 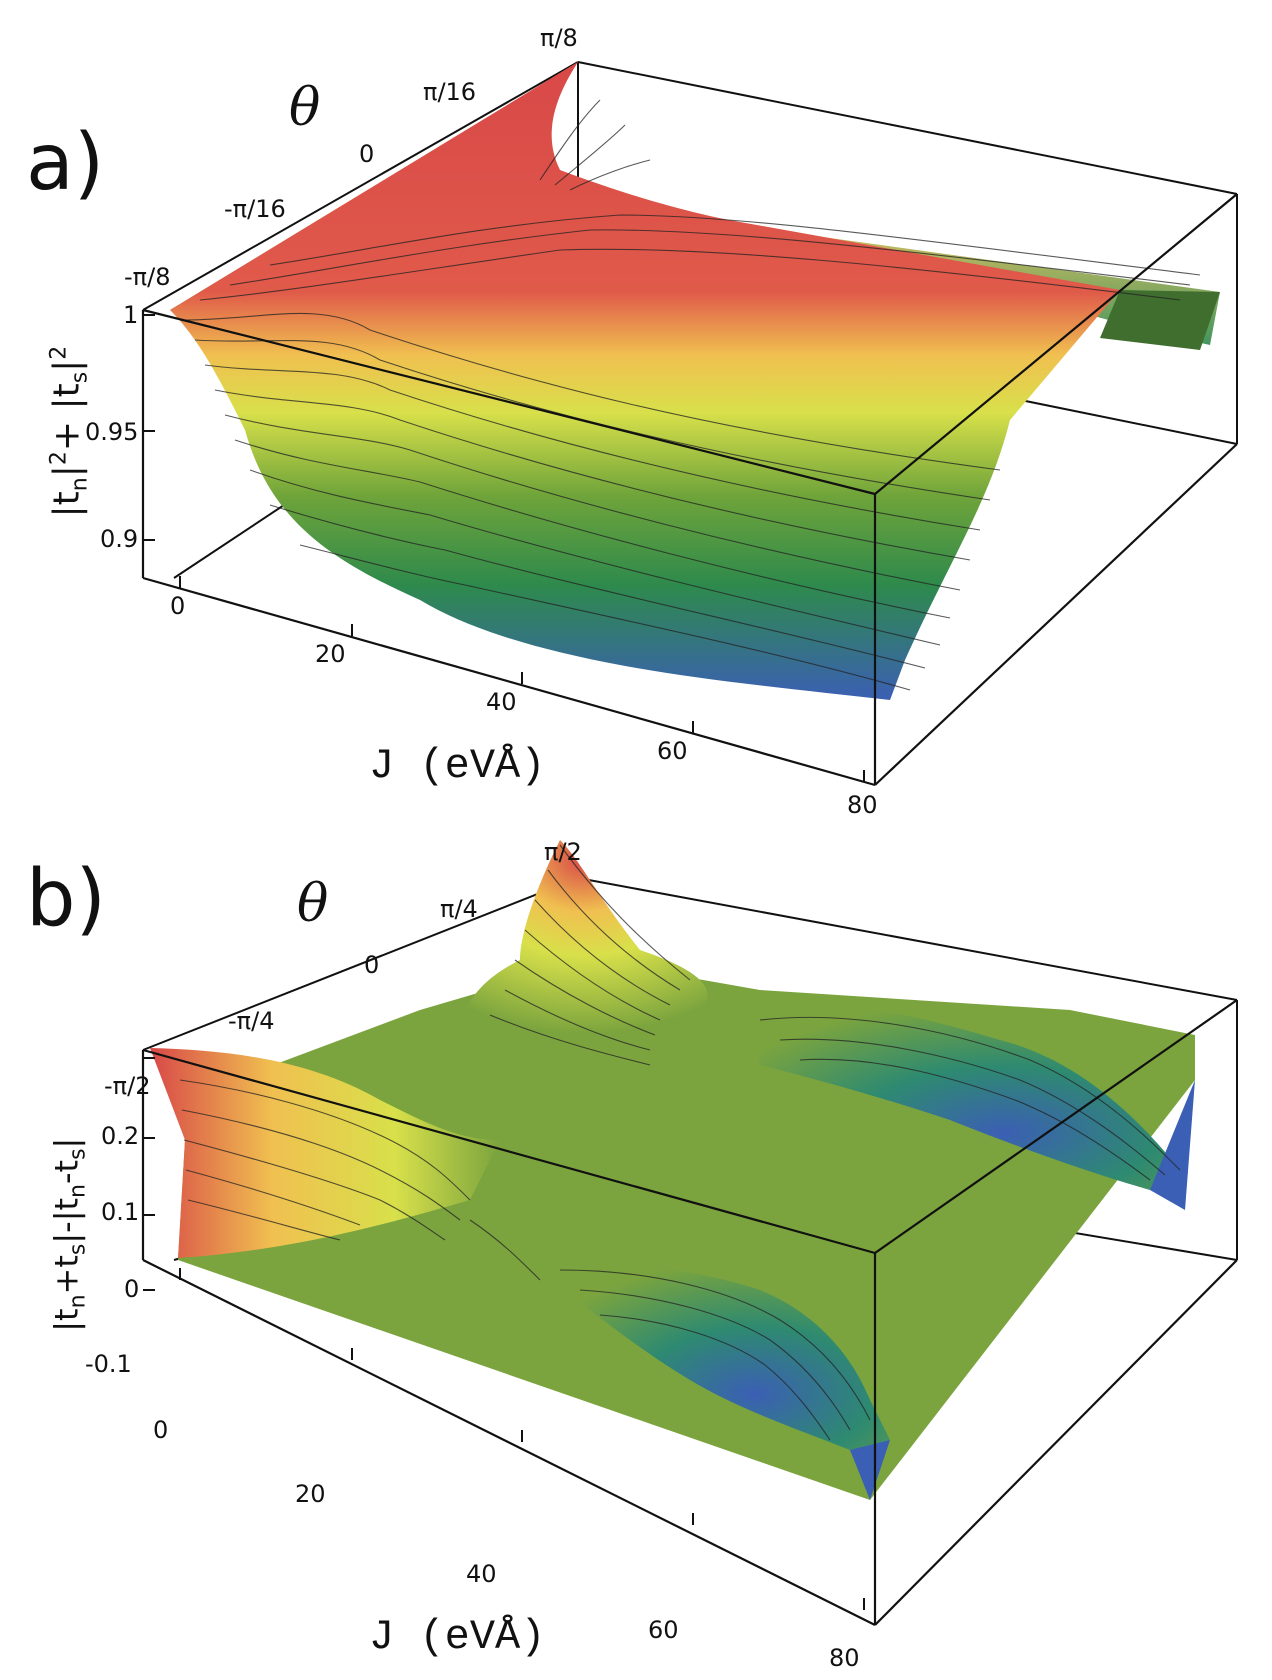 What do you see at coordinates (559, 38) in the screenshot?
I see `theta-tick-a-4: π/8` at bounding box center [559, 38].